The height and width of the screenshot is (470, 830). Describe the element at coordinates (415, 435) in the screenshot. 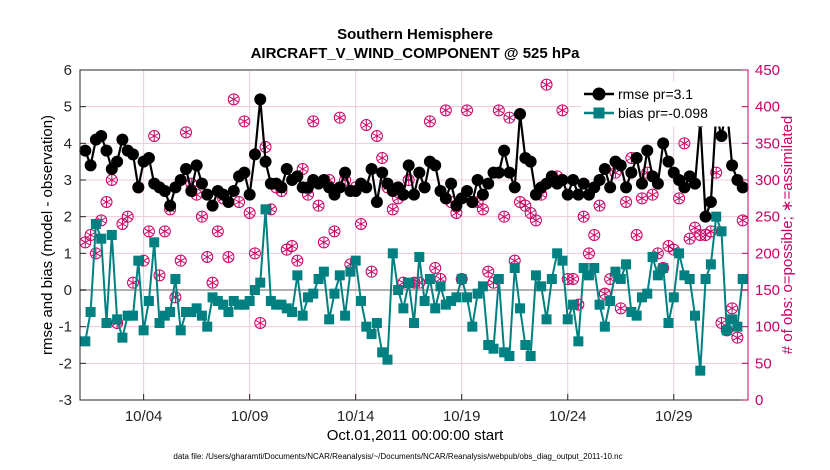

I see `x-axis-label: Oct.01,2011 00:00:00 start` at that location.